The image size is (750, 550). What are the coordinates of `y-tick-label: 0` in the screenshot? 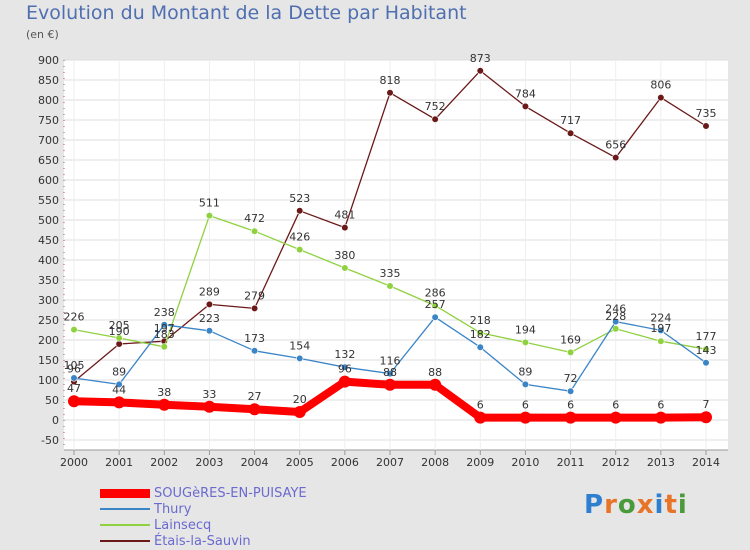 It's located at (55, 420).